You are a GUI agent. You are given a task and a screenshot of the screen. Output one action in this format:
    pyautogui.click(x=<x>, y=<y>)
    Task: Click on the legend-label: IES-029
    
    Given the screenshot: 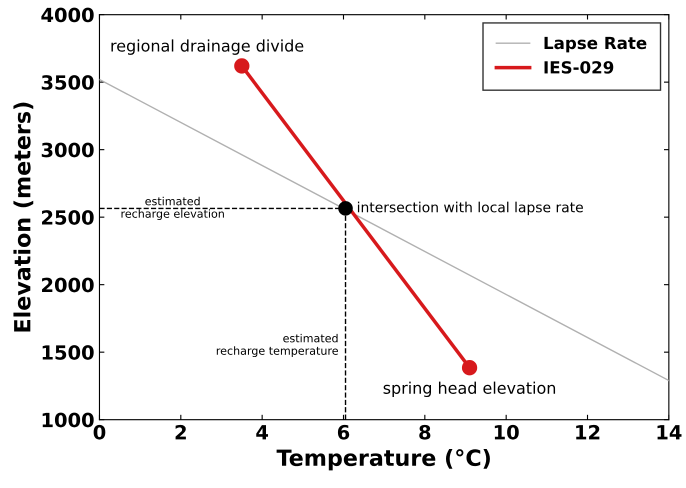 What is the action you would take?
    pyautogui.click(x=579, y=67)
    